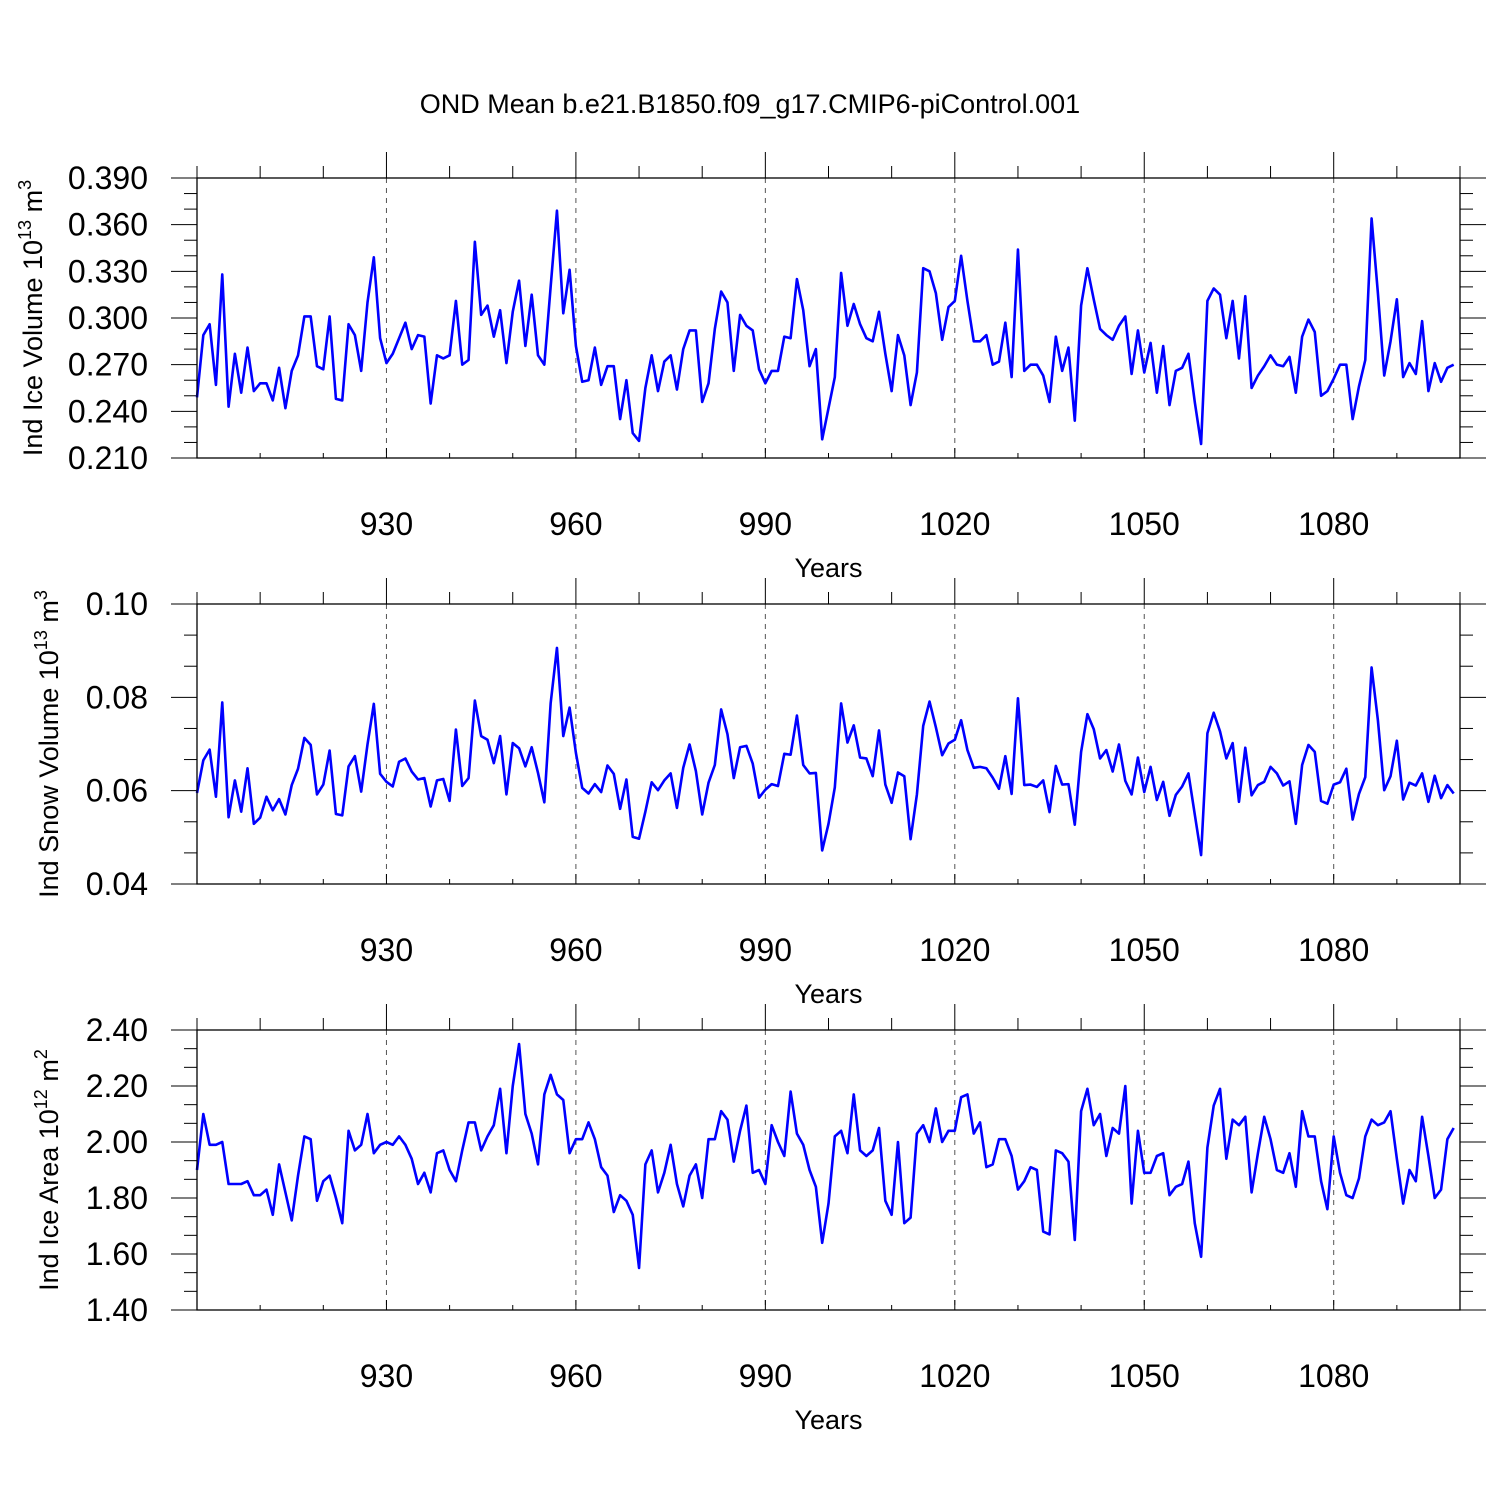  I want to click on y-axis-label-text: Ind Ice Area 10, so click(49, 1200).